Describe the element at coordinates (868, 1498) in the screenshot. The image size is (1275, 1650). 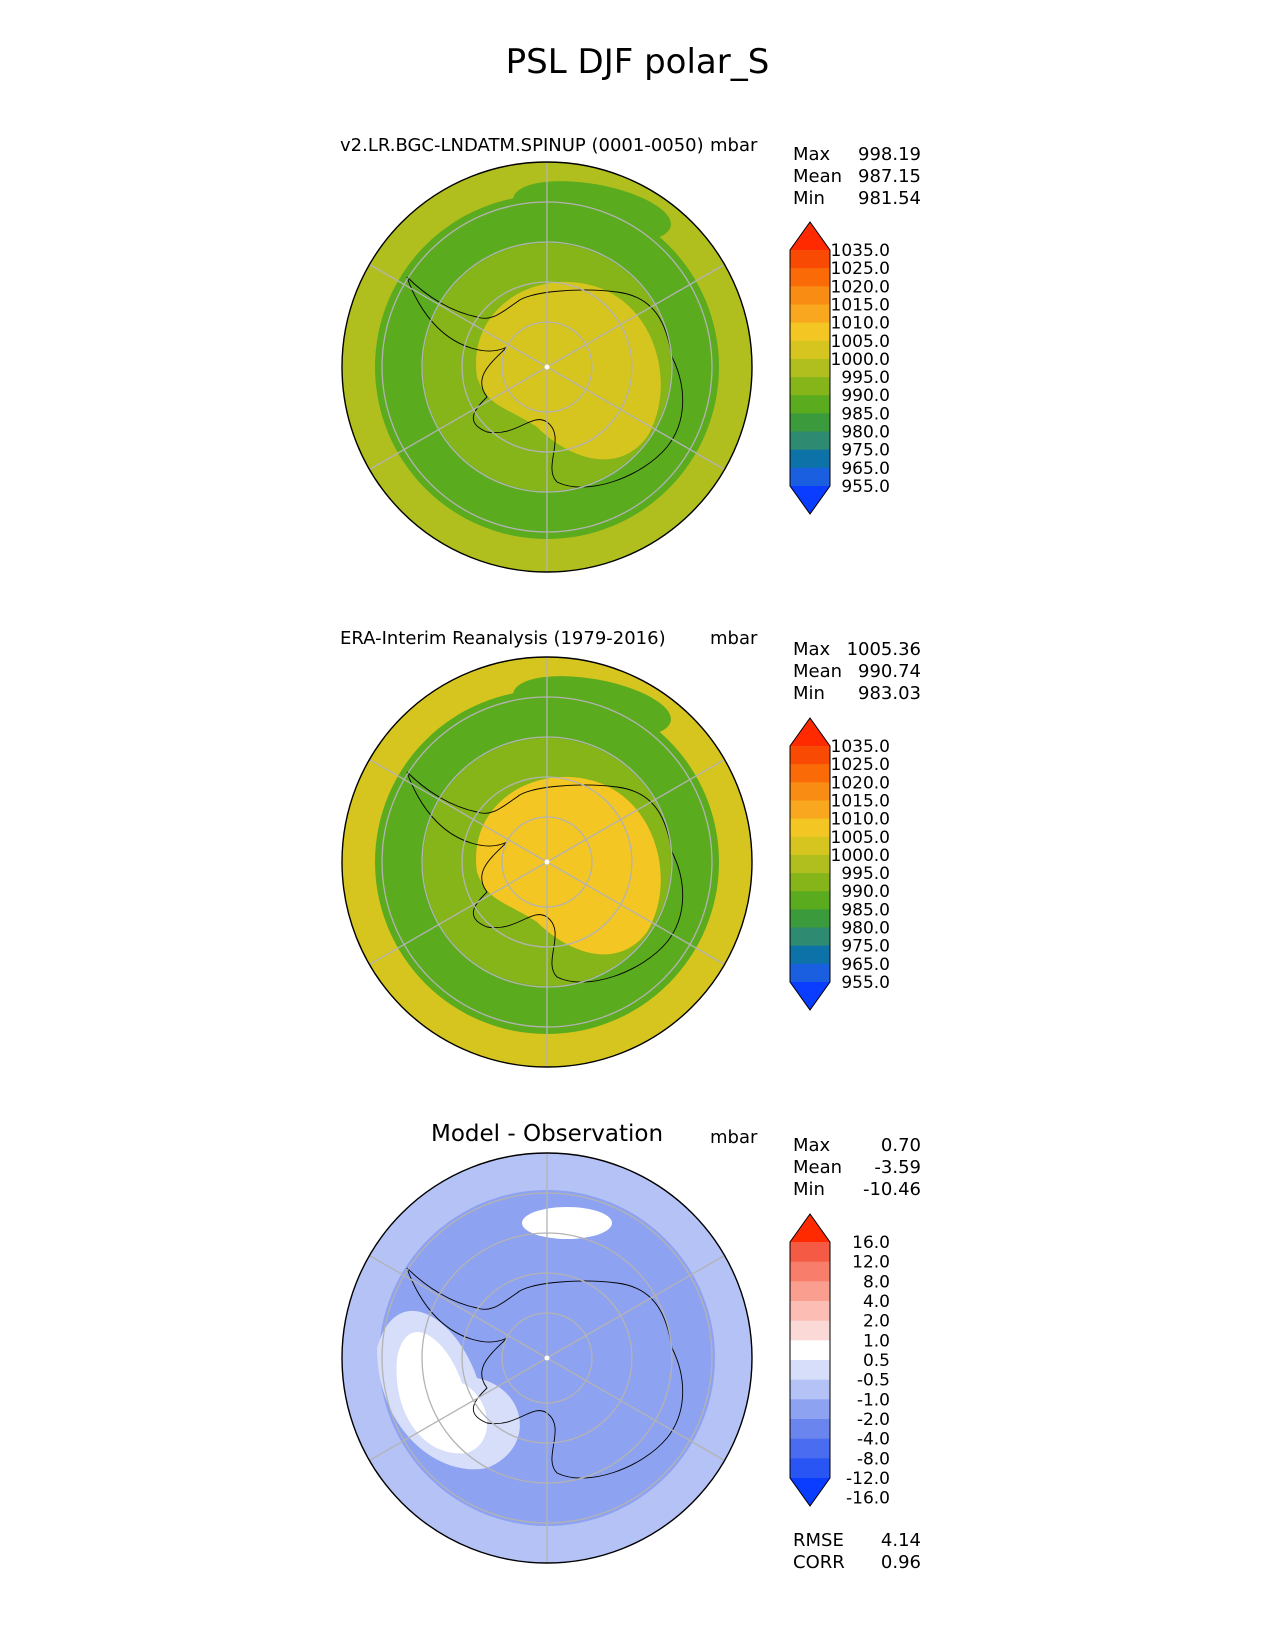
I see `colorbar-tick-label: -16.0` at that location.